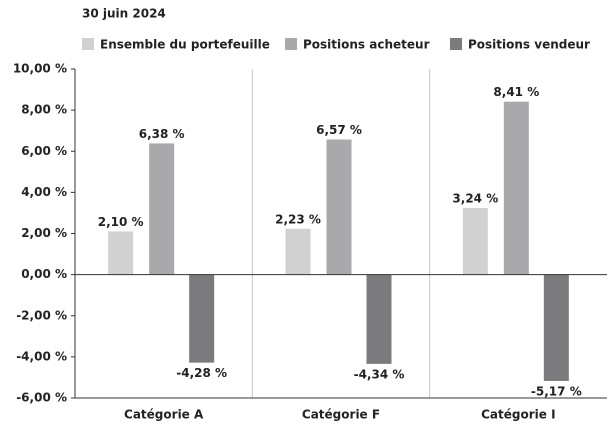 The image size is (607, 429). Describe the element at coordinates (516, 92) in the screenshot. I see `value-label: 8,41 %` at that location.